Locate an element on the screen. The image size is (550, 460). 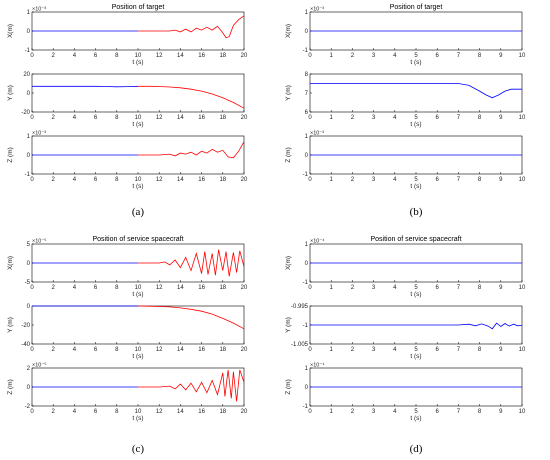
y-tick-label: 5 is located at coordinates (29, 245).